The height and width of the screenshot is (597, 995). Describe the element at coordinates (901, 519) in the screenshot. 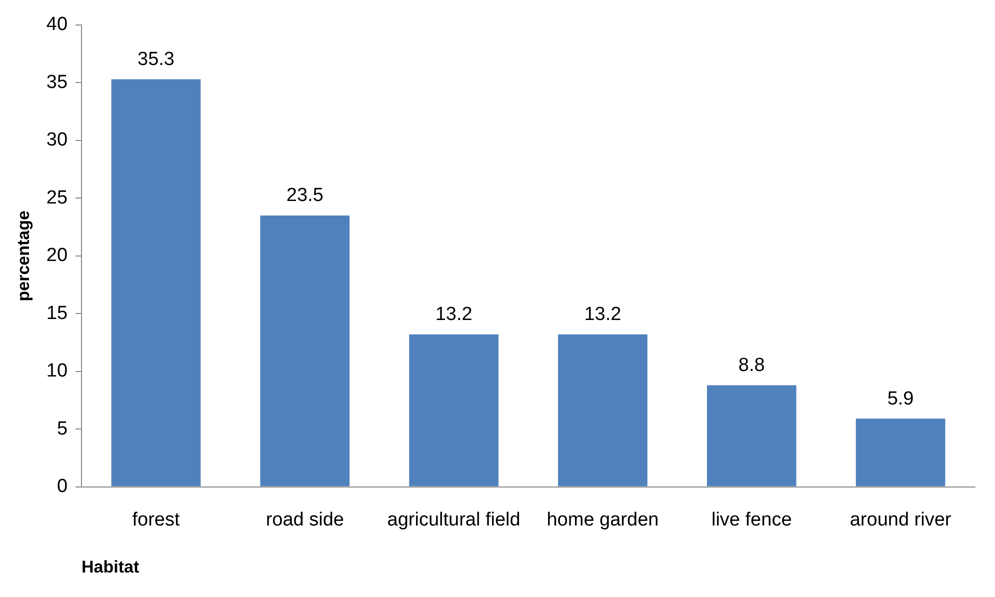

I see `x-tick-label: around river` at that location.